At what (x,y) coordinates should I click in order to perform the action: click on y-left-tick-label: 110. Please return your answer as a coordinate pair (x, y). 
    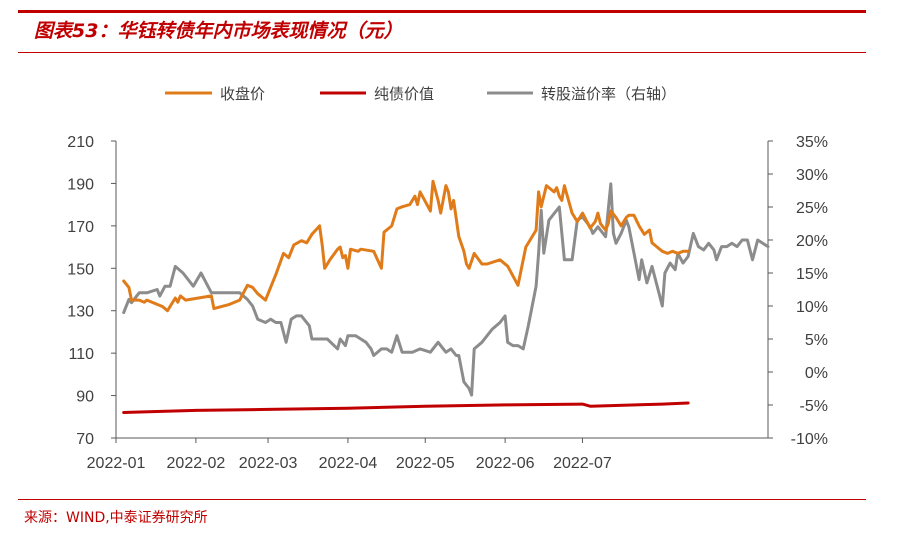
    Looking at the image, I should click on (81, 354).